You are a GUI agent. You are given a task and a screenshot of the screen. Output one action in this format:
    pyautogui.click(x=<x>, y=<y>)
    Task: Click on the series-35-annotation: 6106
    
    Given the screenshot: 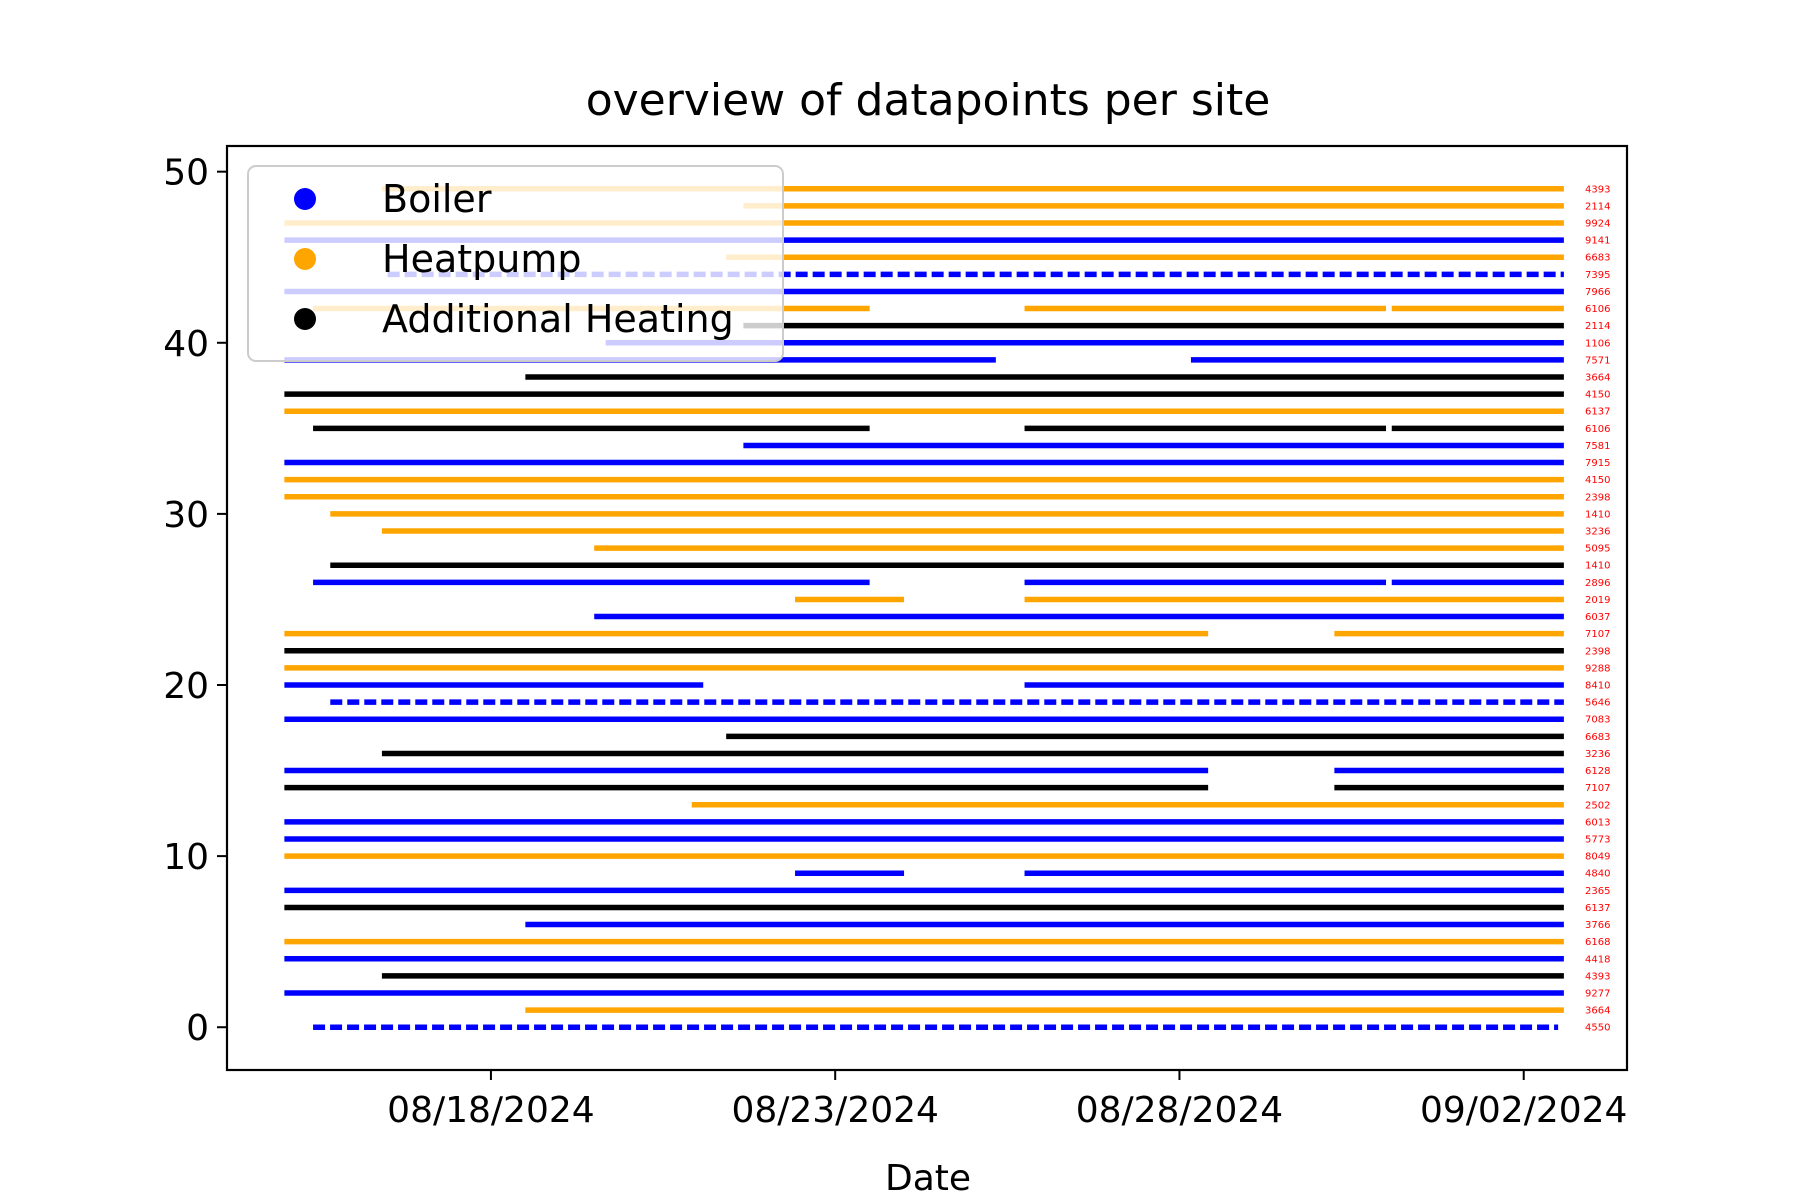 What is the action you would take?
    pyautogui.click(x=1597, y=429)
    